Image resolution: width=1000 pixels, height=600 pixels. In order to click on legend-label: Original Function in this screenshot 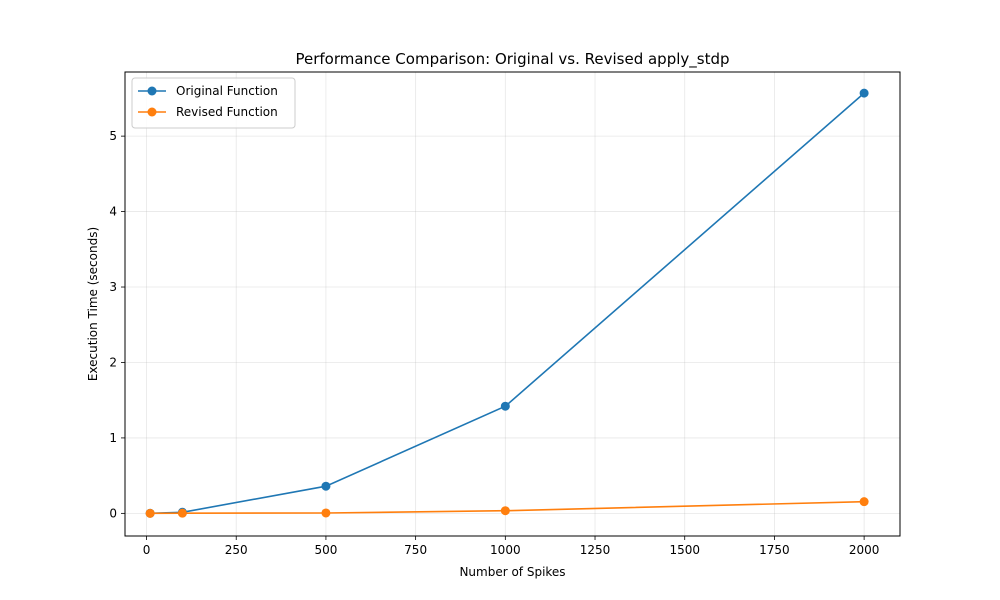, I will do `click(227, 91)`.